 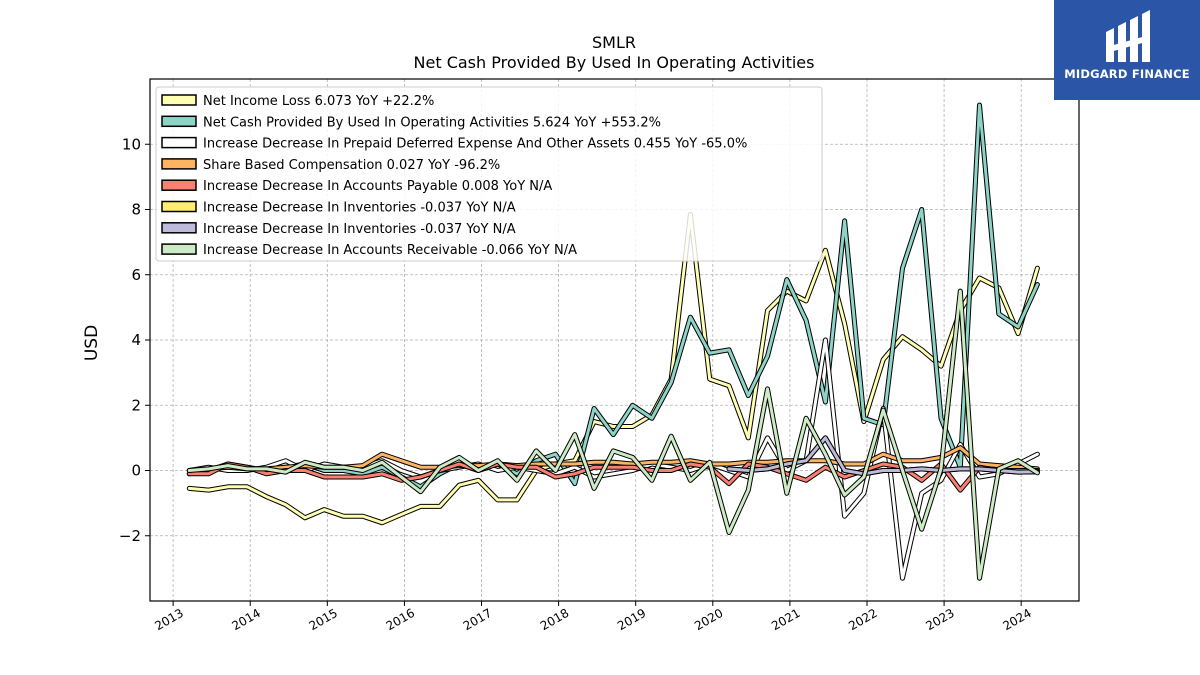 I want to click on logo-mark-icon, so click(x=1128, y=36).